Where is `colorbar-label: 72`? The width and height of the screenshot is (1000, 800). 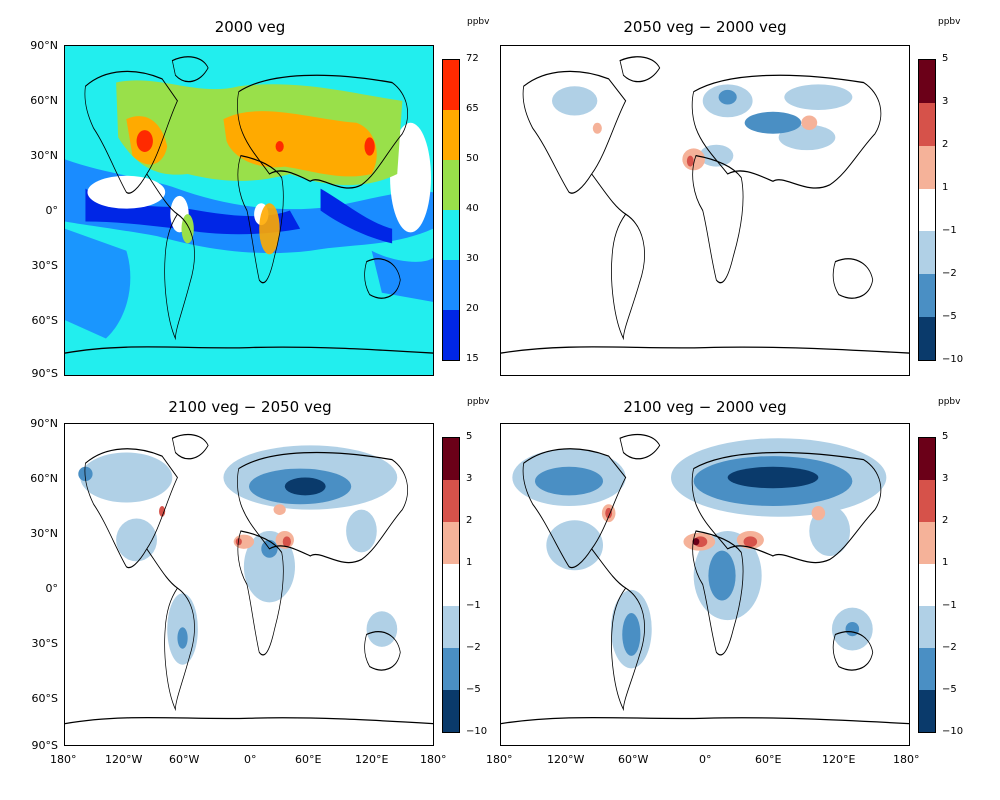 colorbar-label: 72 is located at coordinates (472, 58).